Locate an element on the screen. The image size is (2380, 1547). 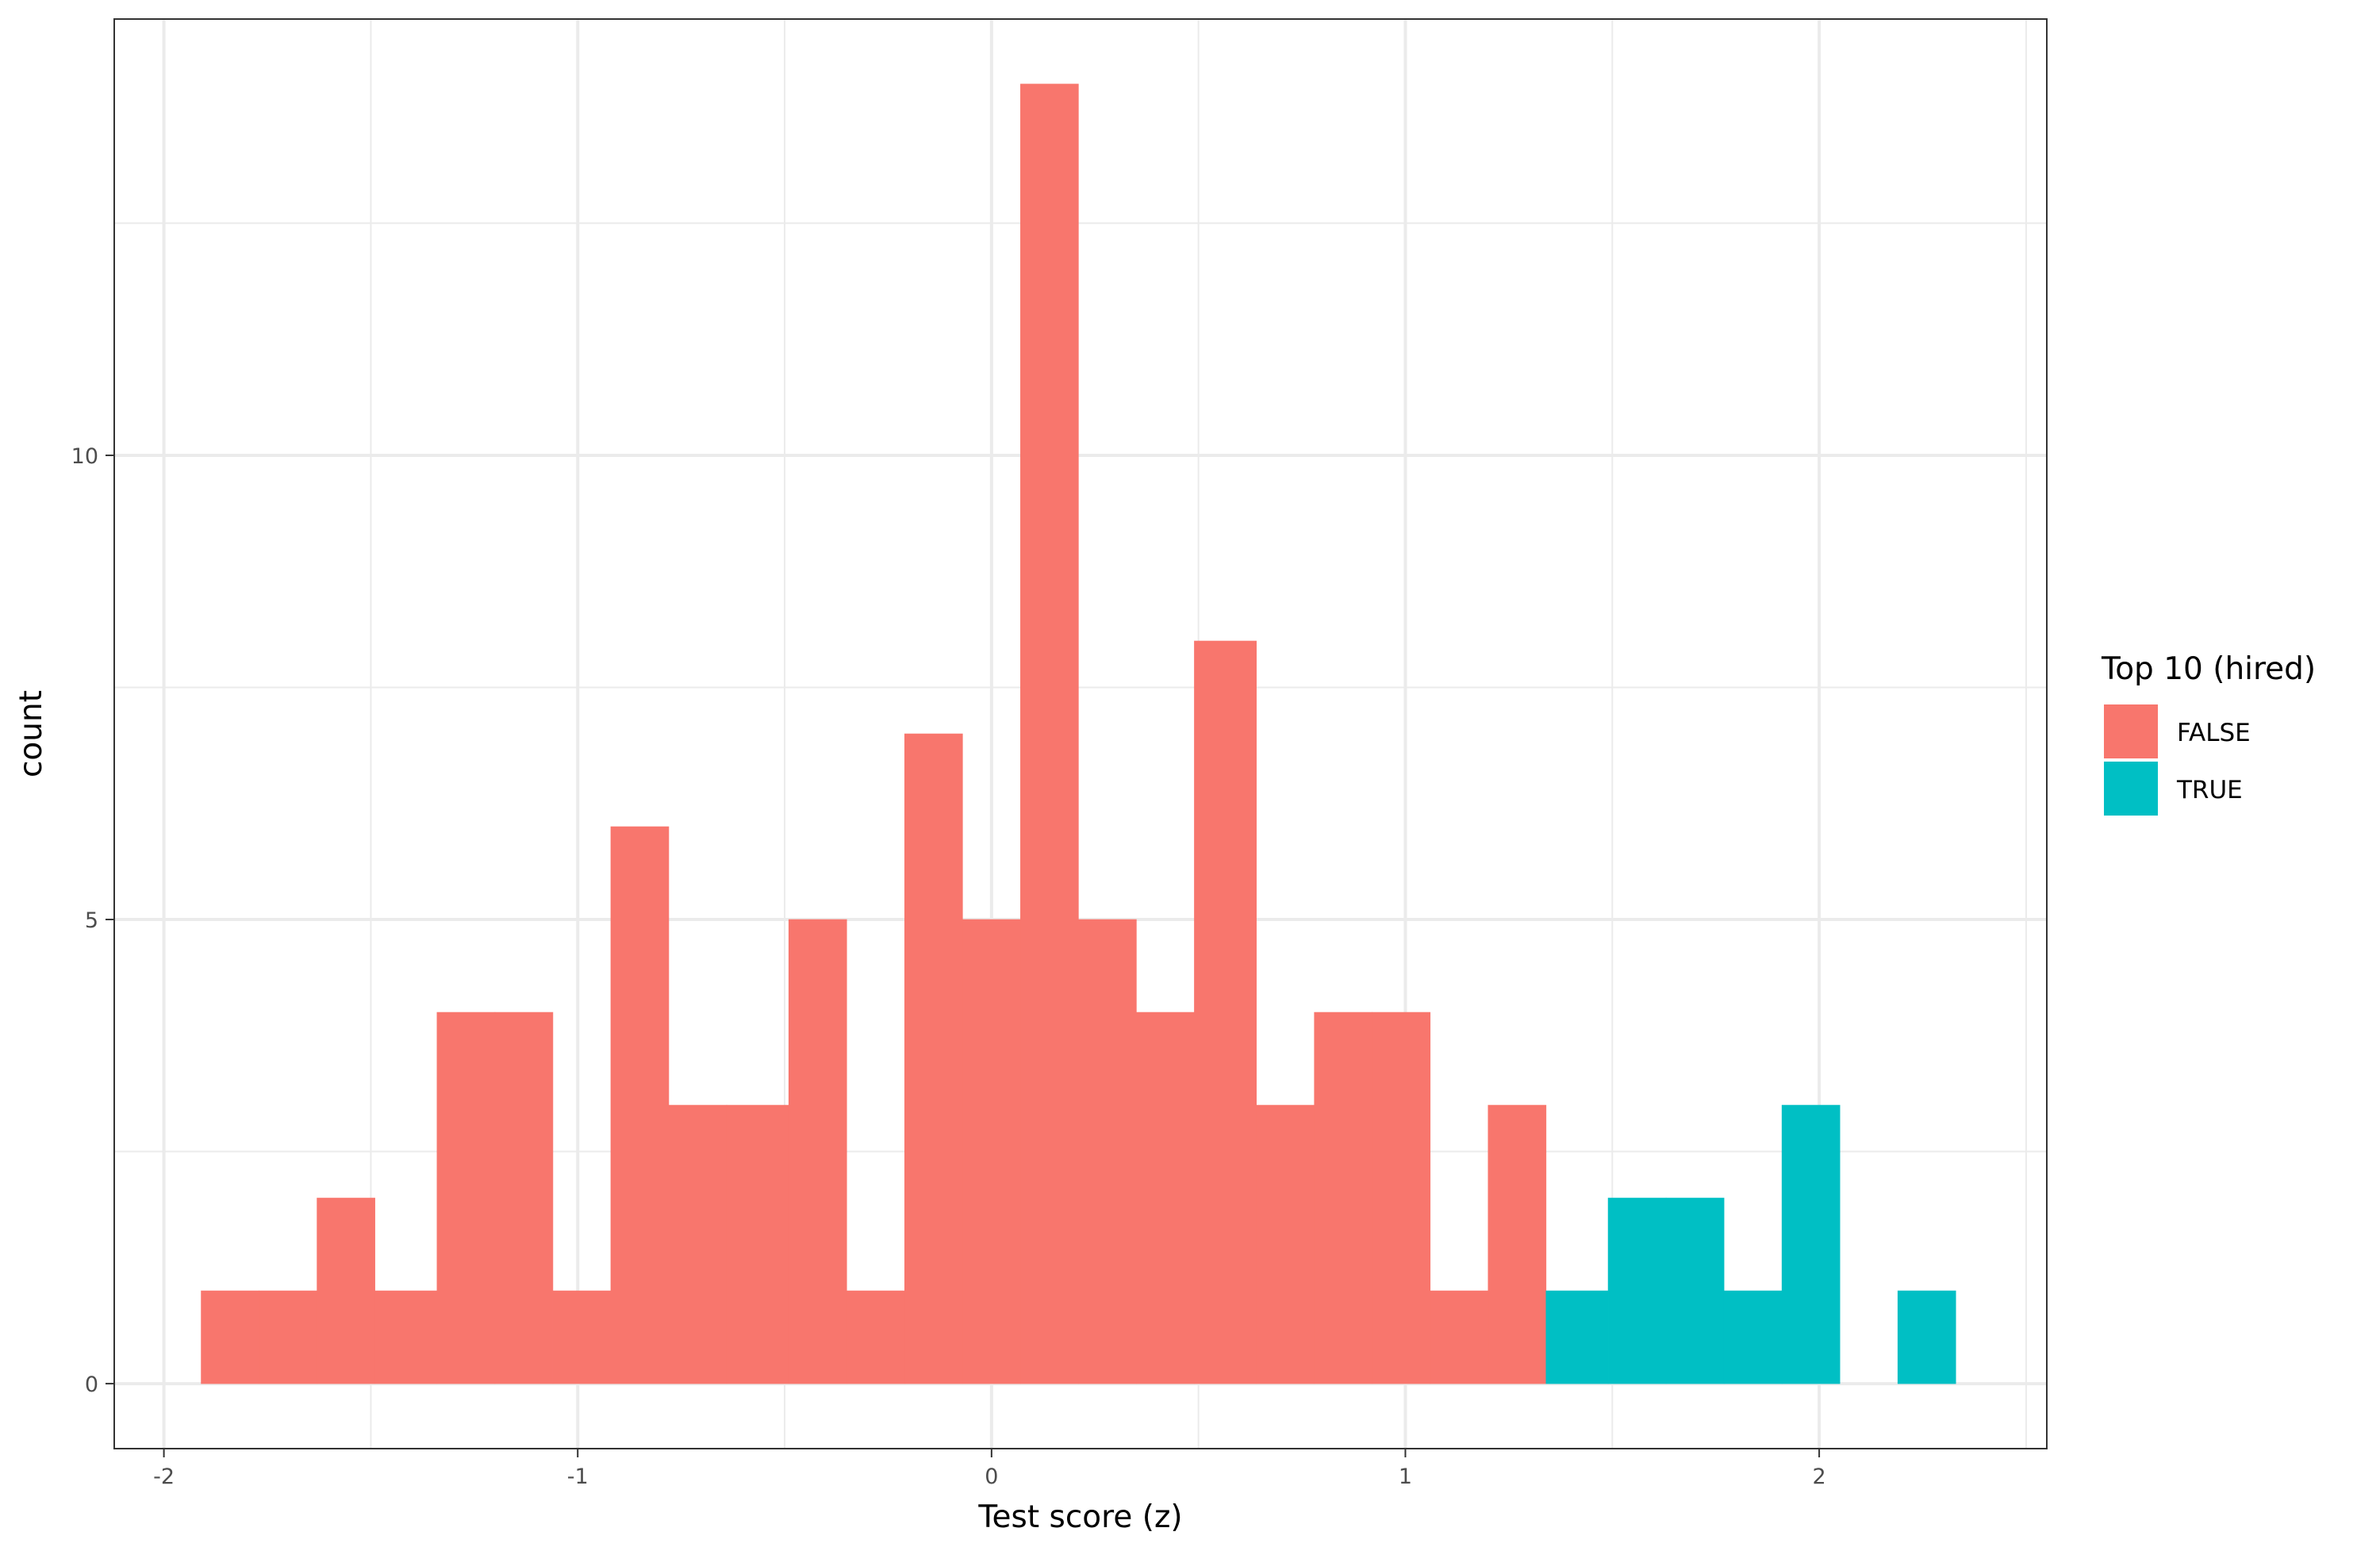
legend-key-false is located at coordinates (2131, 731).